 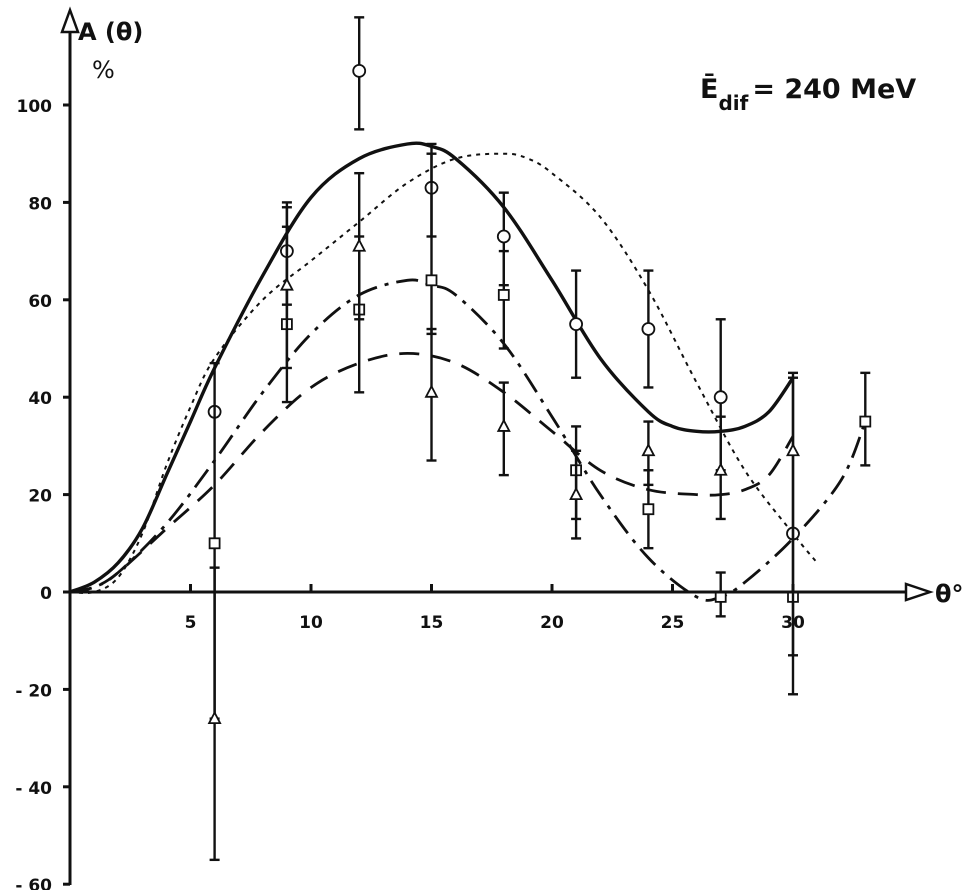 I want to click on x-axis-title: θ°, so click(x=949, y=594).